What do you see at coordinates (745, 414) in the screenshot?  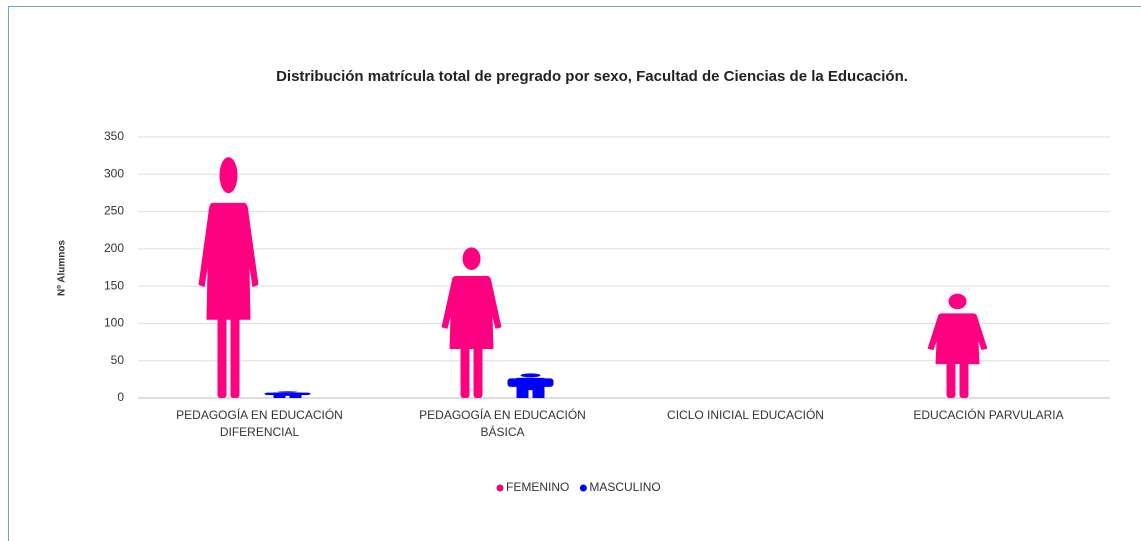 I see `x-tick-label: CICLO INICIAL EDUCACIÓN` at bounding box center [745, 414].